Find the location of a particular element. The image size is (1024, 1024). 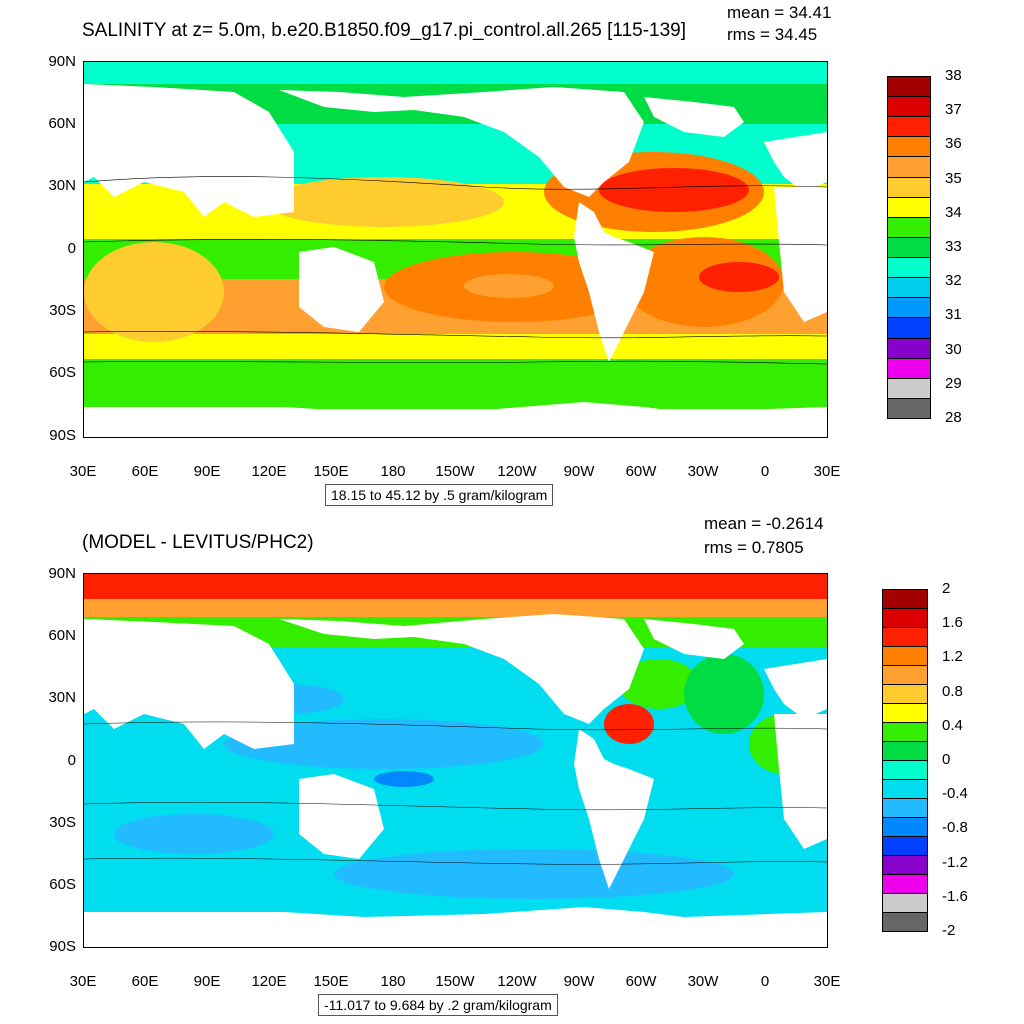

colorbar-label: 34 is located at coordinates (953, 212).